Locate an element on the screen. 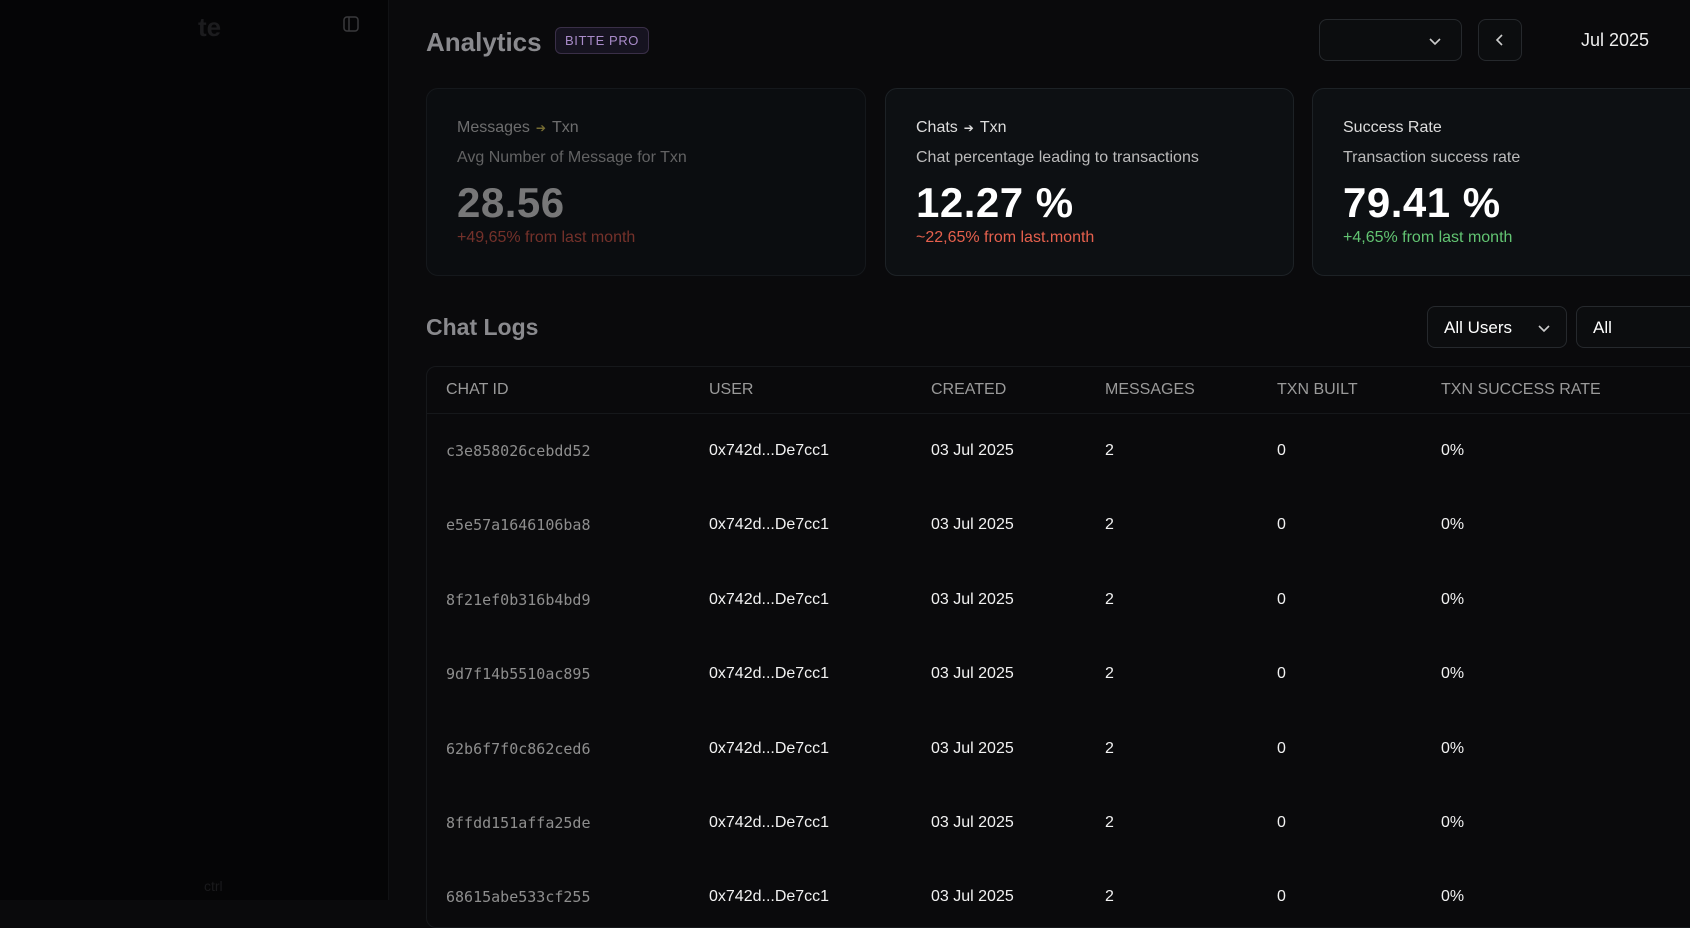 This screenshot has height=928, width=1690. card-change: +49,65% from last month is located at coordinates (546, 237).